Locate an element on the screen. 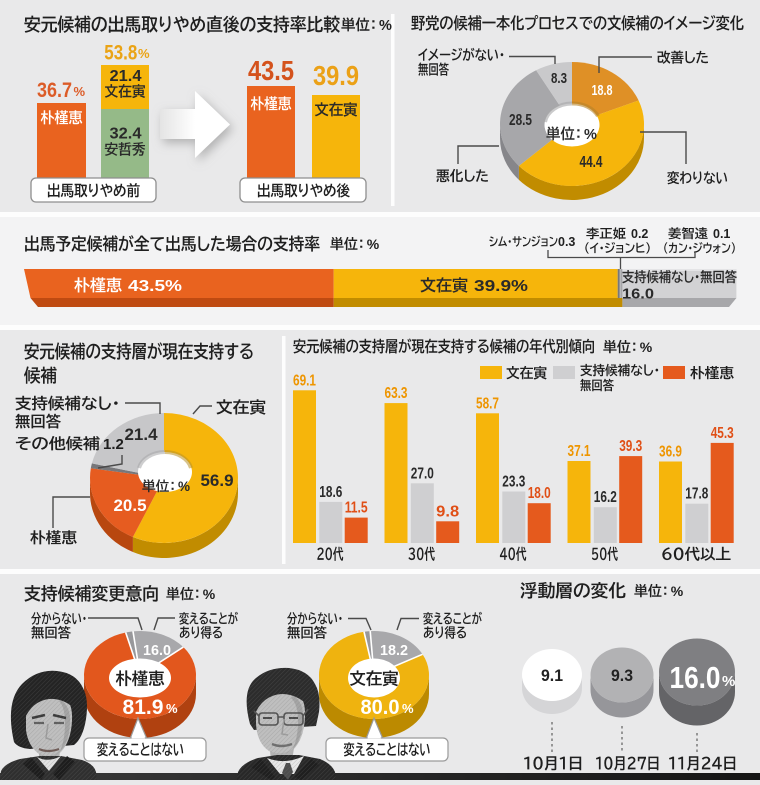 The width and height of the screenshot is (760, 785). svg-text: 36.7 is located at coordinates (54, 90).